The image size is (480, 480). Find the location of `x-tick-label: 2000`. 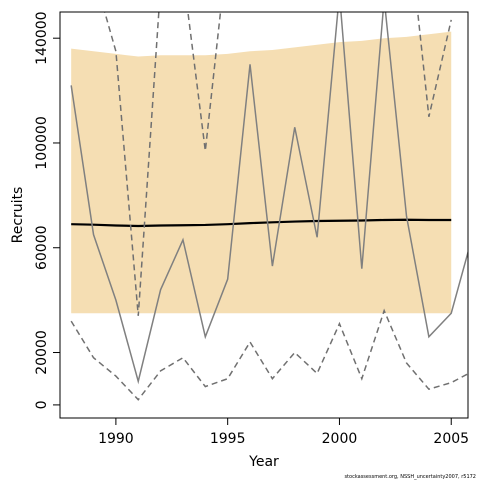

x-tick-label: 2000 is located at coordinates (340, 439).